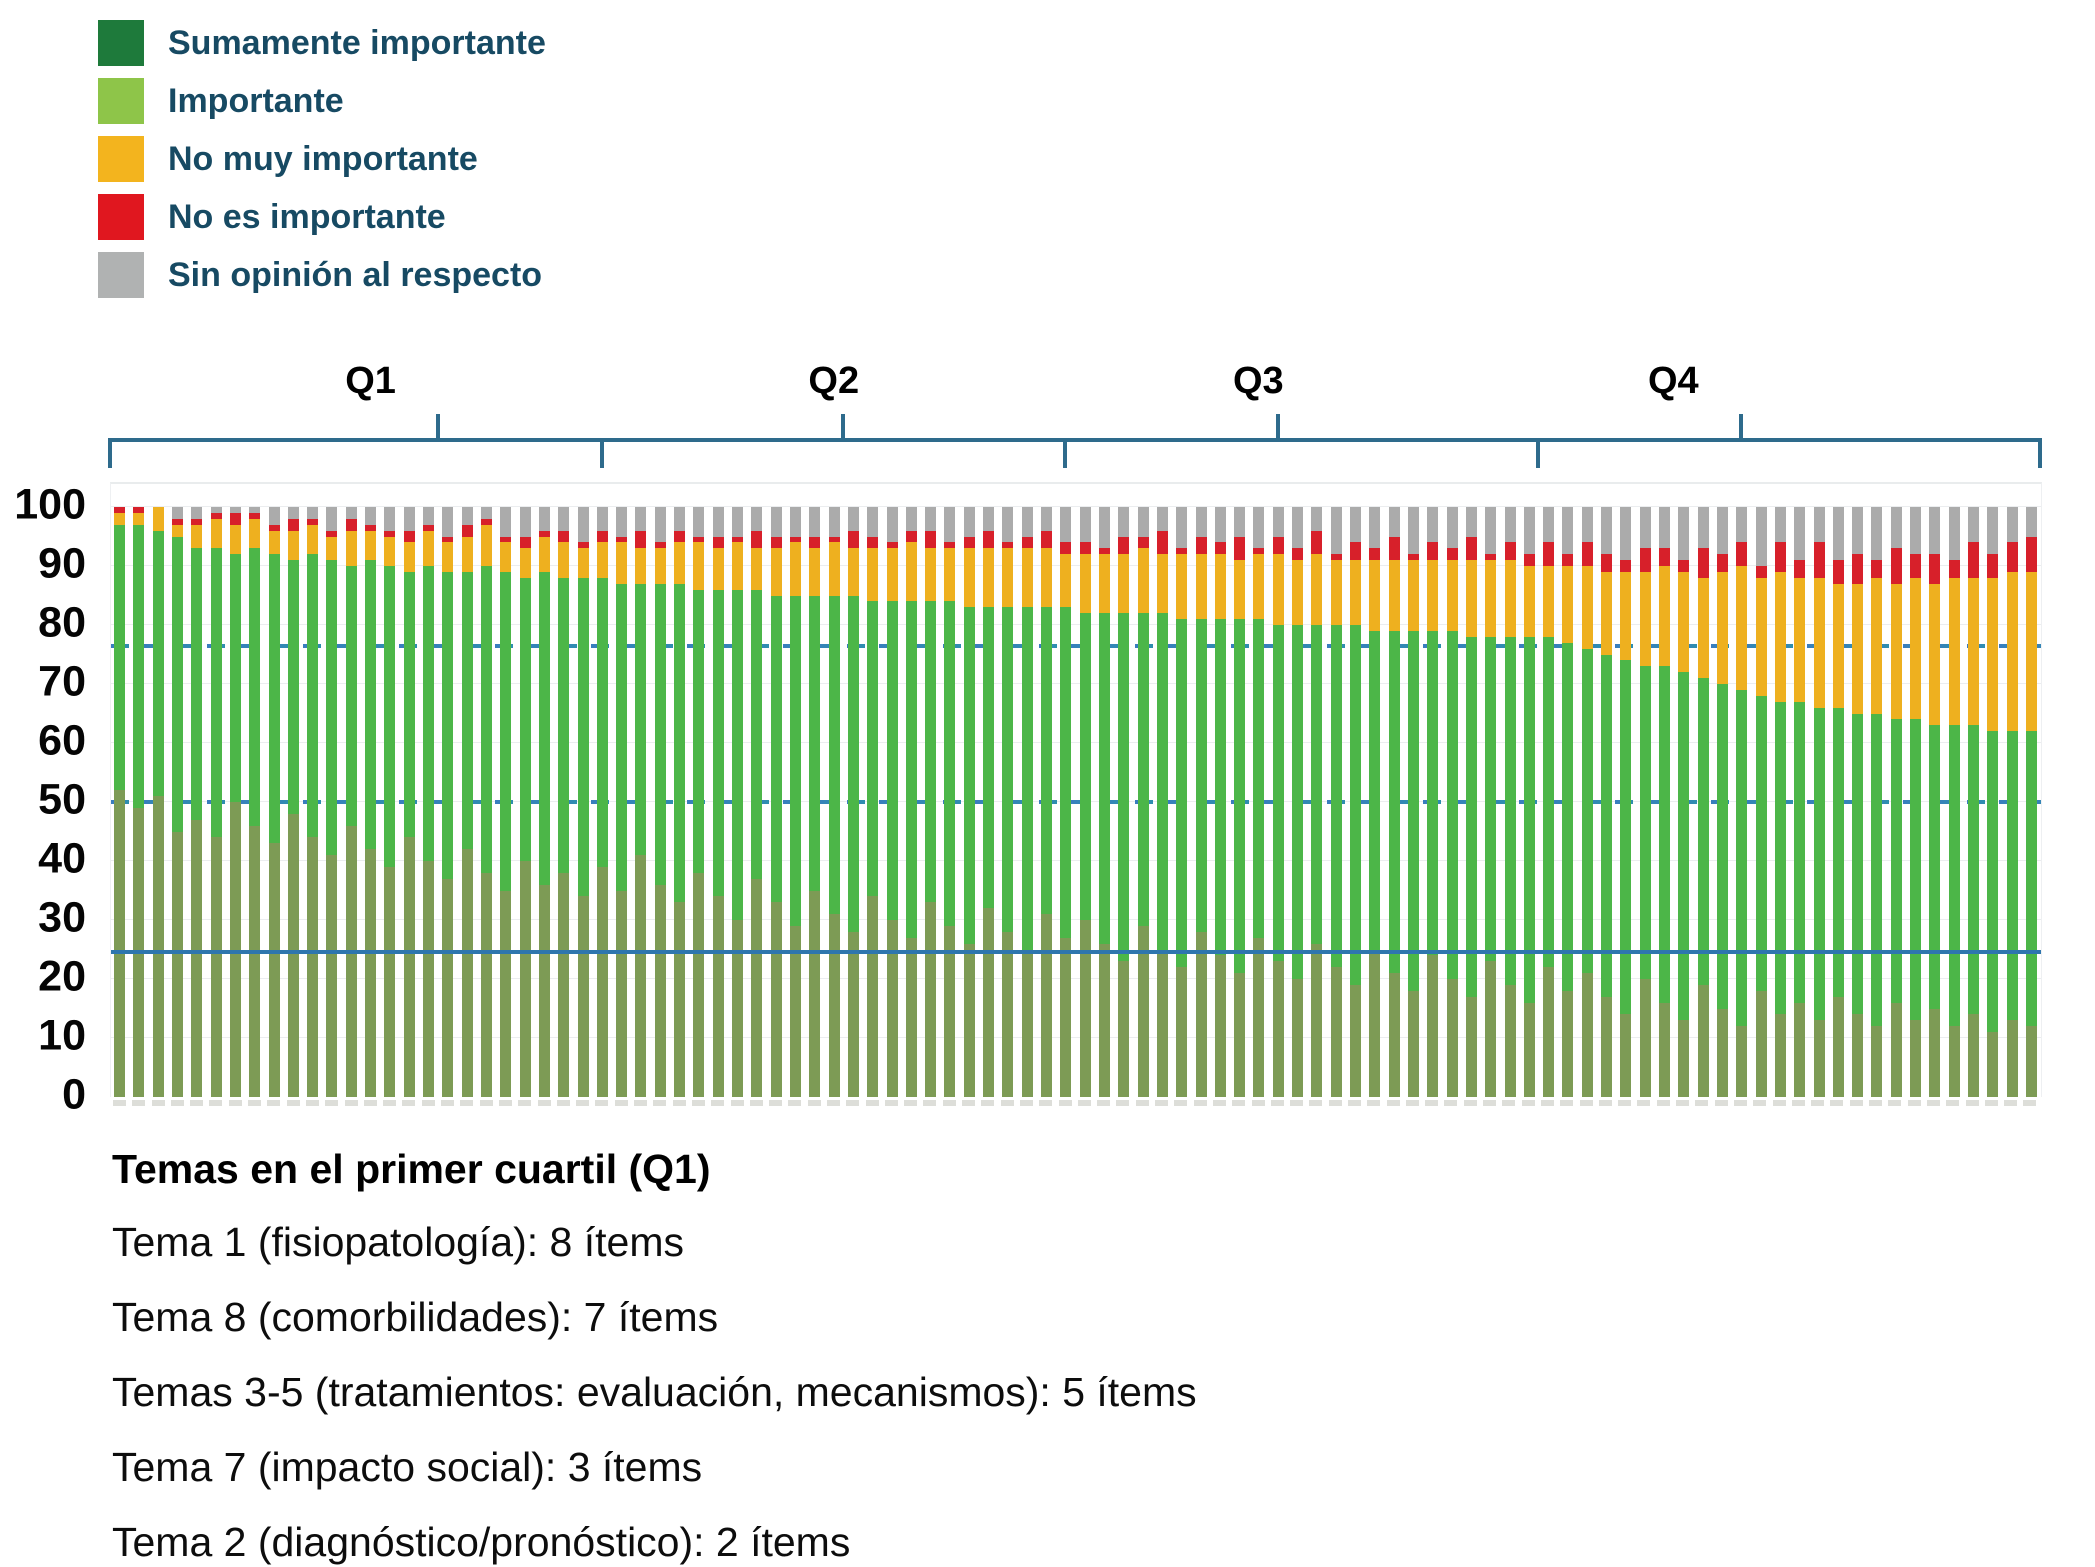  I want to click on y-tick-label-40: 40, so click(62, 858).